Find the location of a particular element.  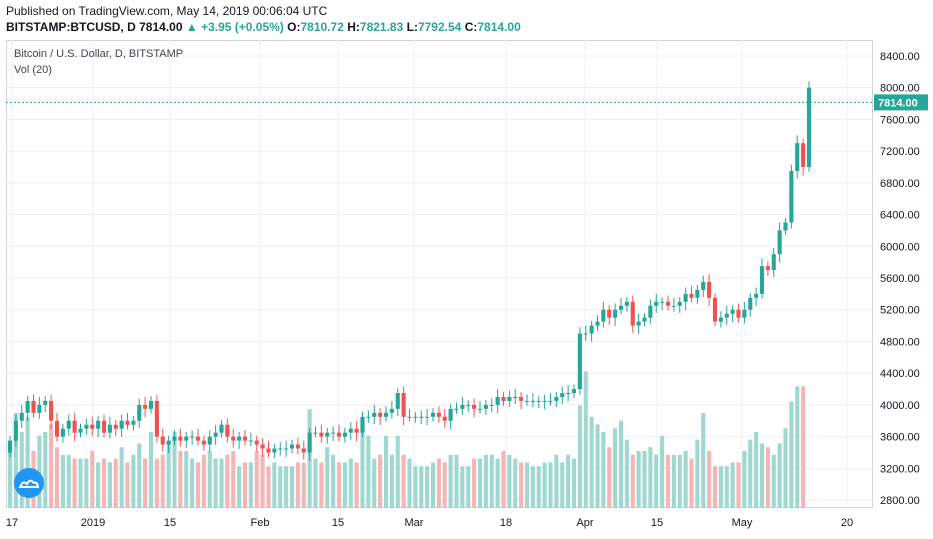

high-value: 7821.83 is located at coordinates (381, 27).